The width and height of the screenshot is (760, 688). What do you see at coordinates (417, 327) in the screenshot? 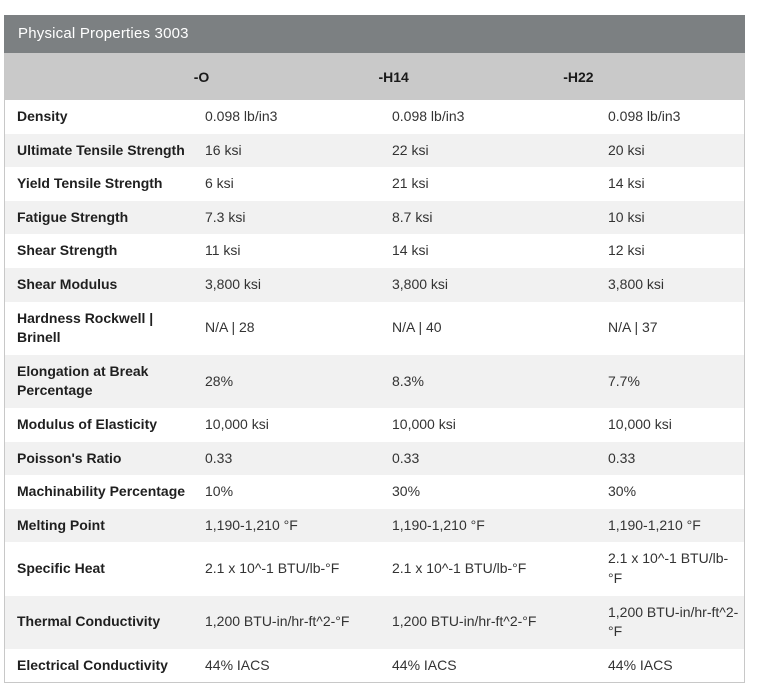
I see `cell-value: N/A | 40` at bounding box center [417, 327].